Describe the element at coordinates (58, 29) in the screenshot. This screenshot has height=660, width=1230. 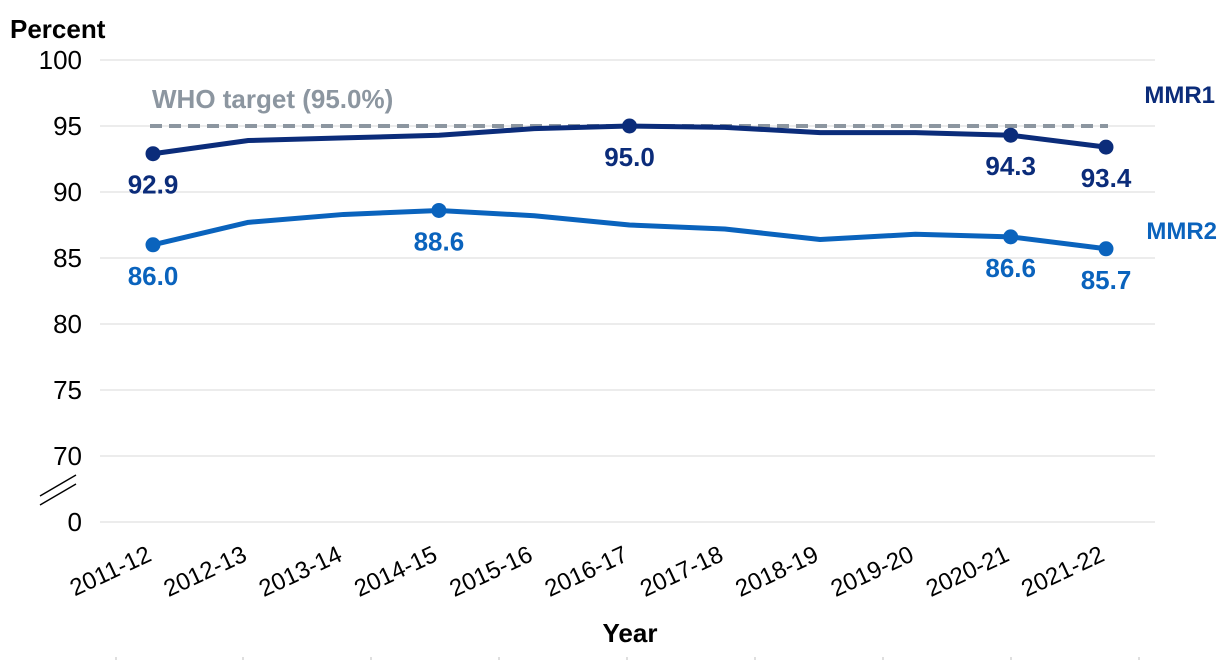
I see `y-axis-title: Percent` at that location.